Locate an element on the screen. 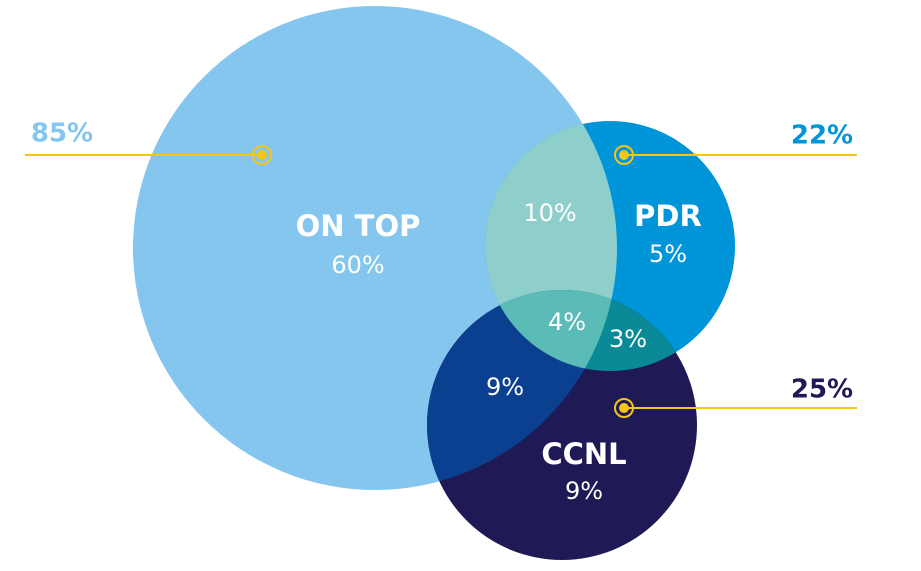 Image resolution: width=921 pixels, height=571 pixels. region-value: 5% is located at coordinates (668, 254).